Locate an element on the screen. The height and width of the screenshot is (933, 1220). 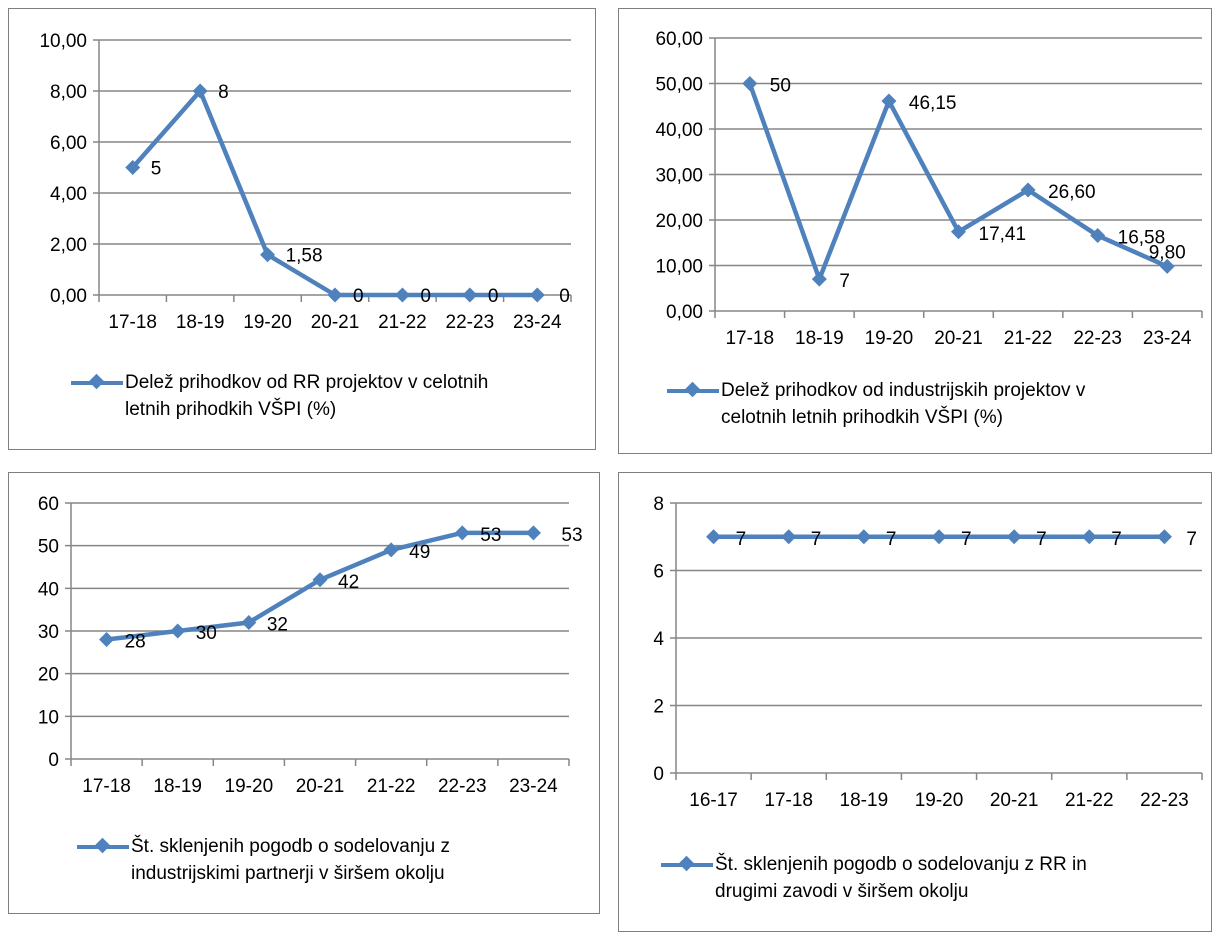
y-tick-label: 60,00 is located at coordinates (679, 39).